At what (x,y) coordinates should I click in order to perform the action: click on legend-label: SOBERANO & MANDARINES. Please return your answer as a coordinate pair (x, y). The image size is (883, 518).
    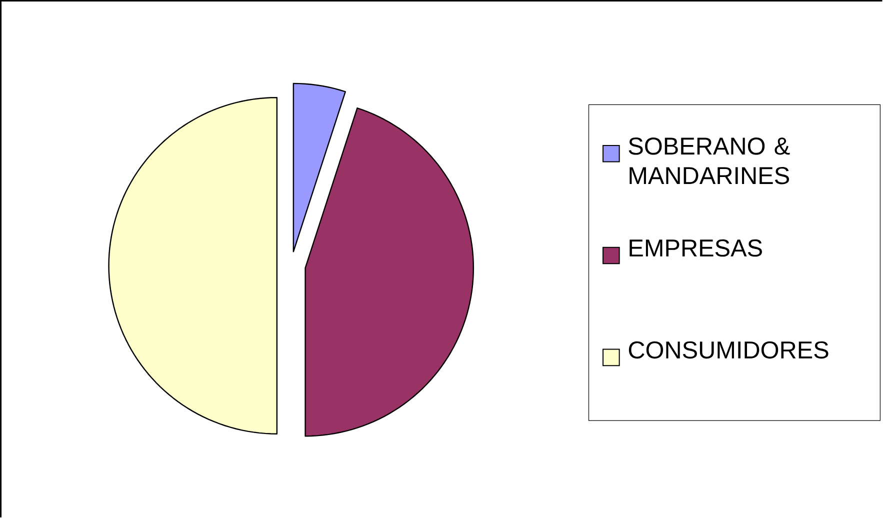
    Looking at the image, I should click on (709, 160).